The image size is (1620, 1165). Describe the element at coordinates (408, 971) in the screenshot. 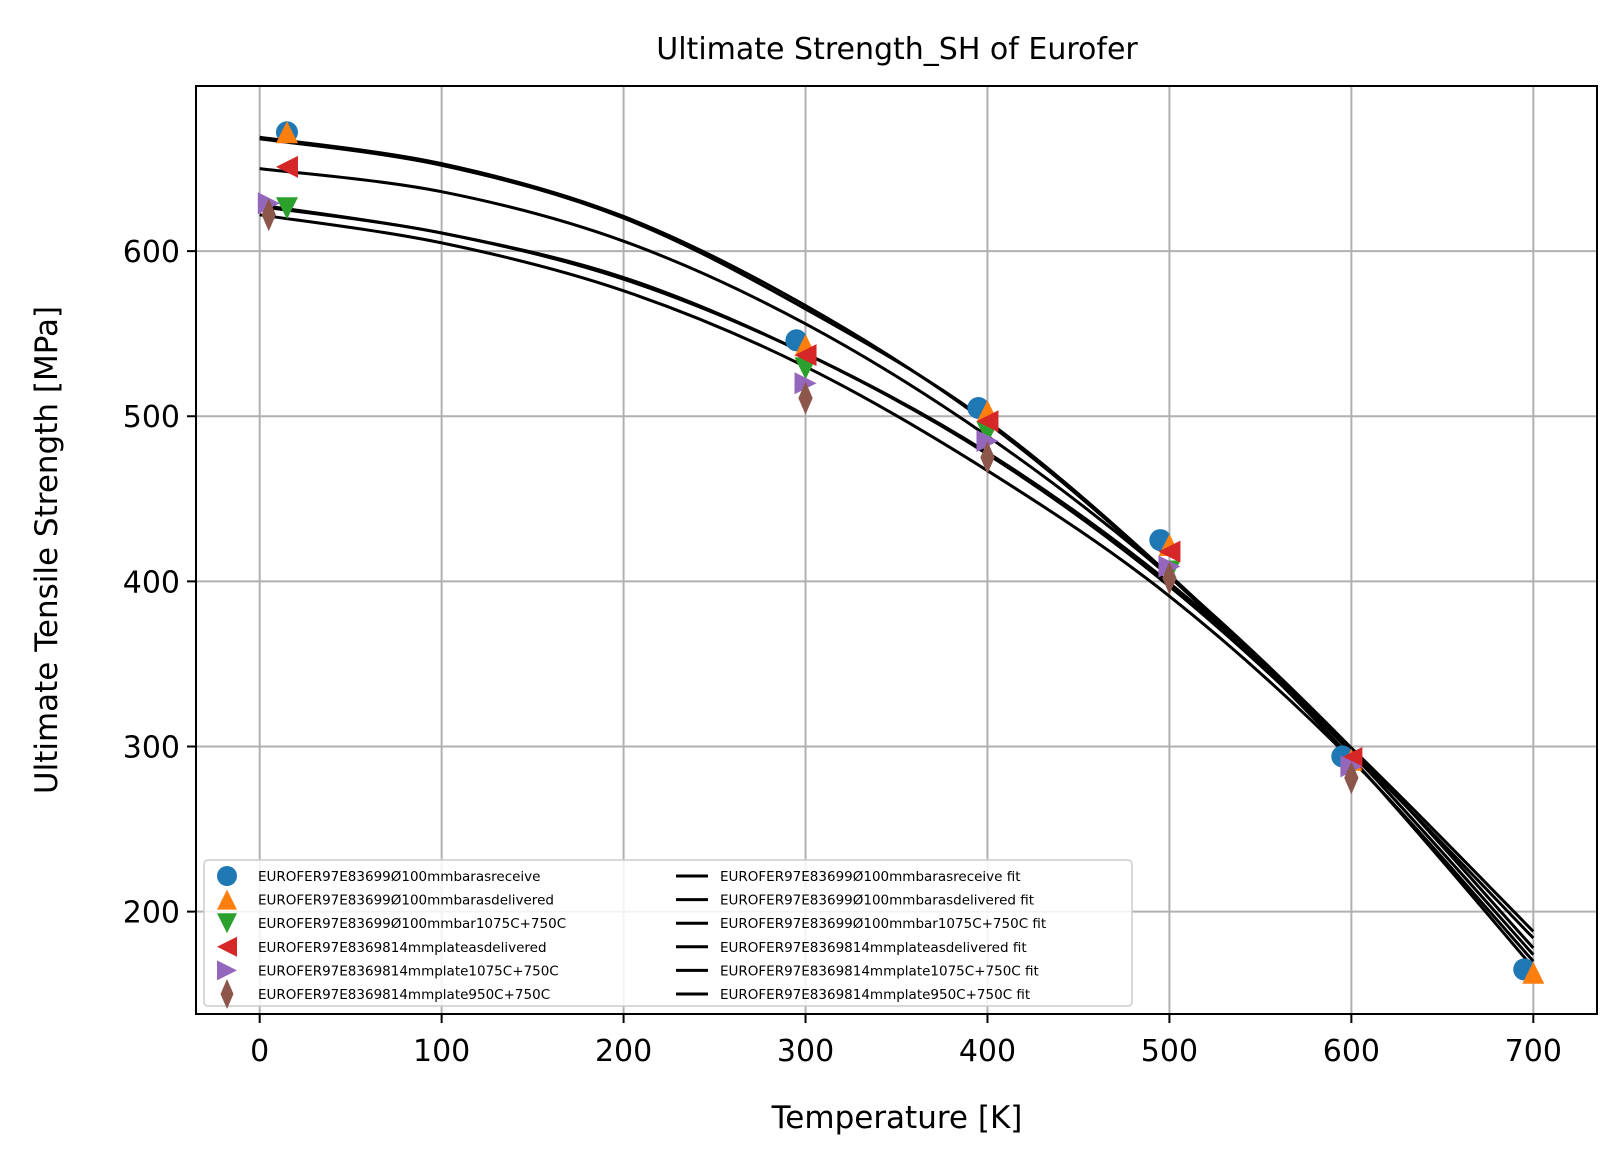

I see `legend-label: EUROFER97E8369814mmplate1075C+750C` at that location.